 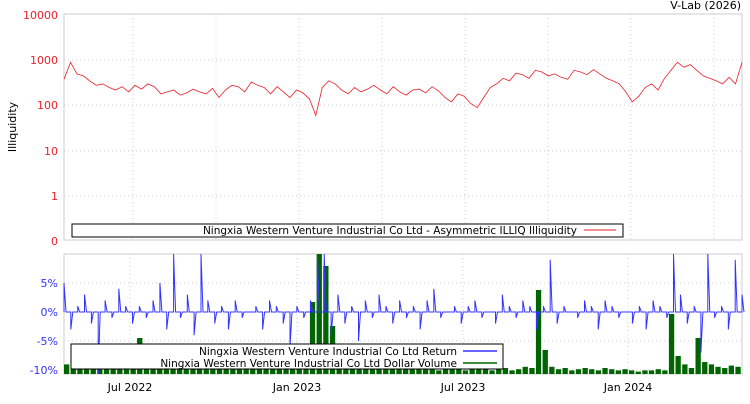 I want to click on y-tick-label: 5%, so click(x=49, y=283).